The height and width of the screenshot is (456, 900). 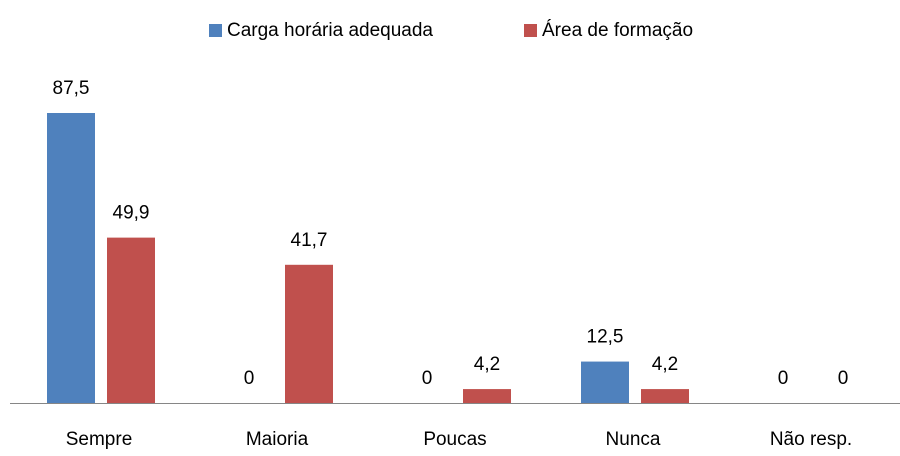 I want to click on data-label: 12,5, so click(x=605, y=337).